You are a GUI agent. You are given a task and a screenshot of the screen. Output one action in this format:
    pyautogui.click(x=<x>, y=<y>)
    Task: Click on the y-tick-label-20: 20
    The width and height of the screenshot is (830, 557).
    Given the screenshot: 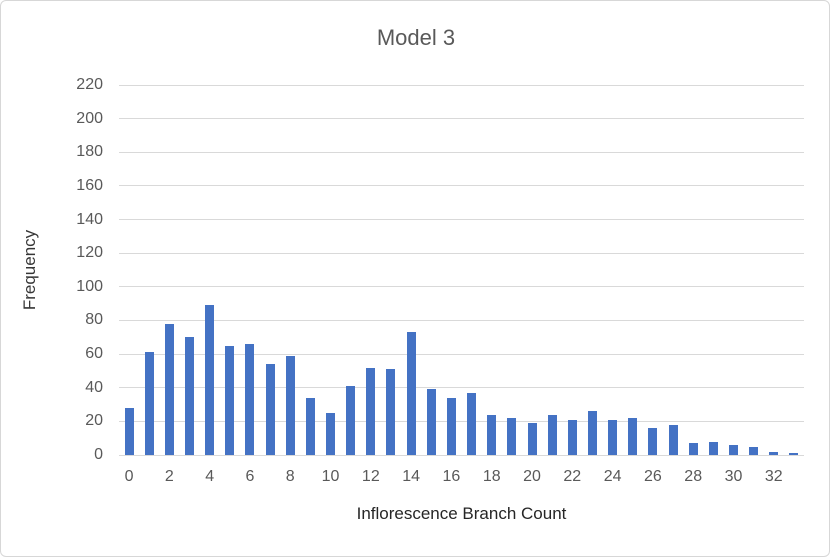 What is the action you would take?
    pyautogui.click(x=94, y=421)
    